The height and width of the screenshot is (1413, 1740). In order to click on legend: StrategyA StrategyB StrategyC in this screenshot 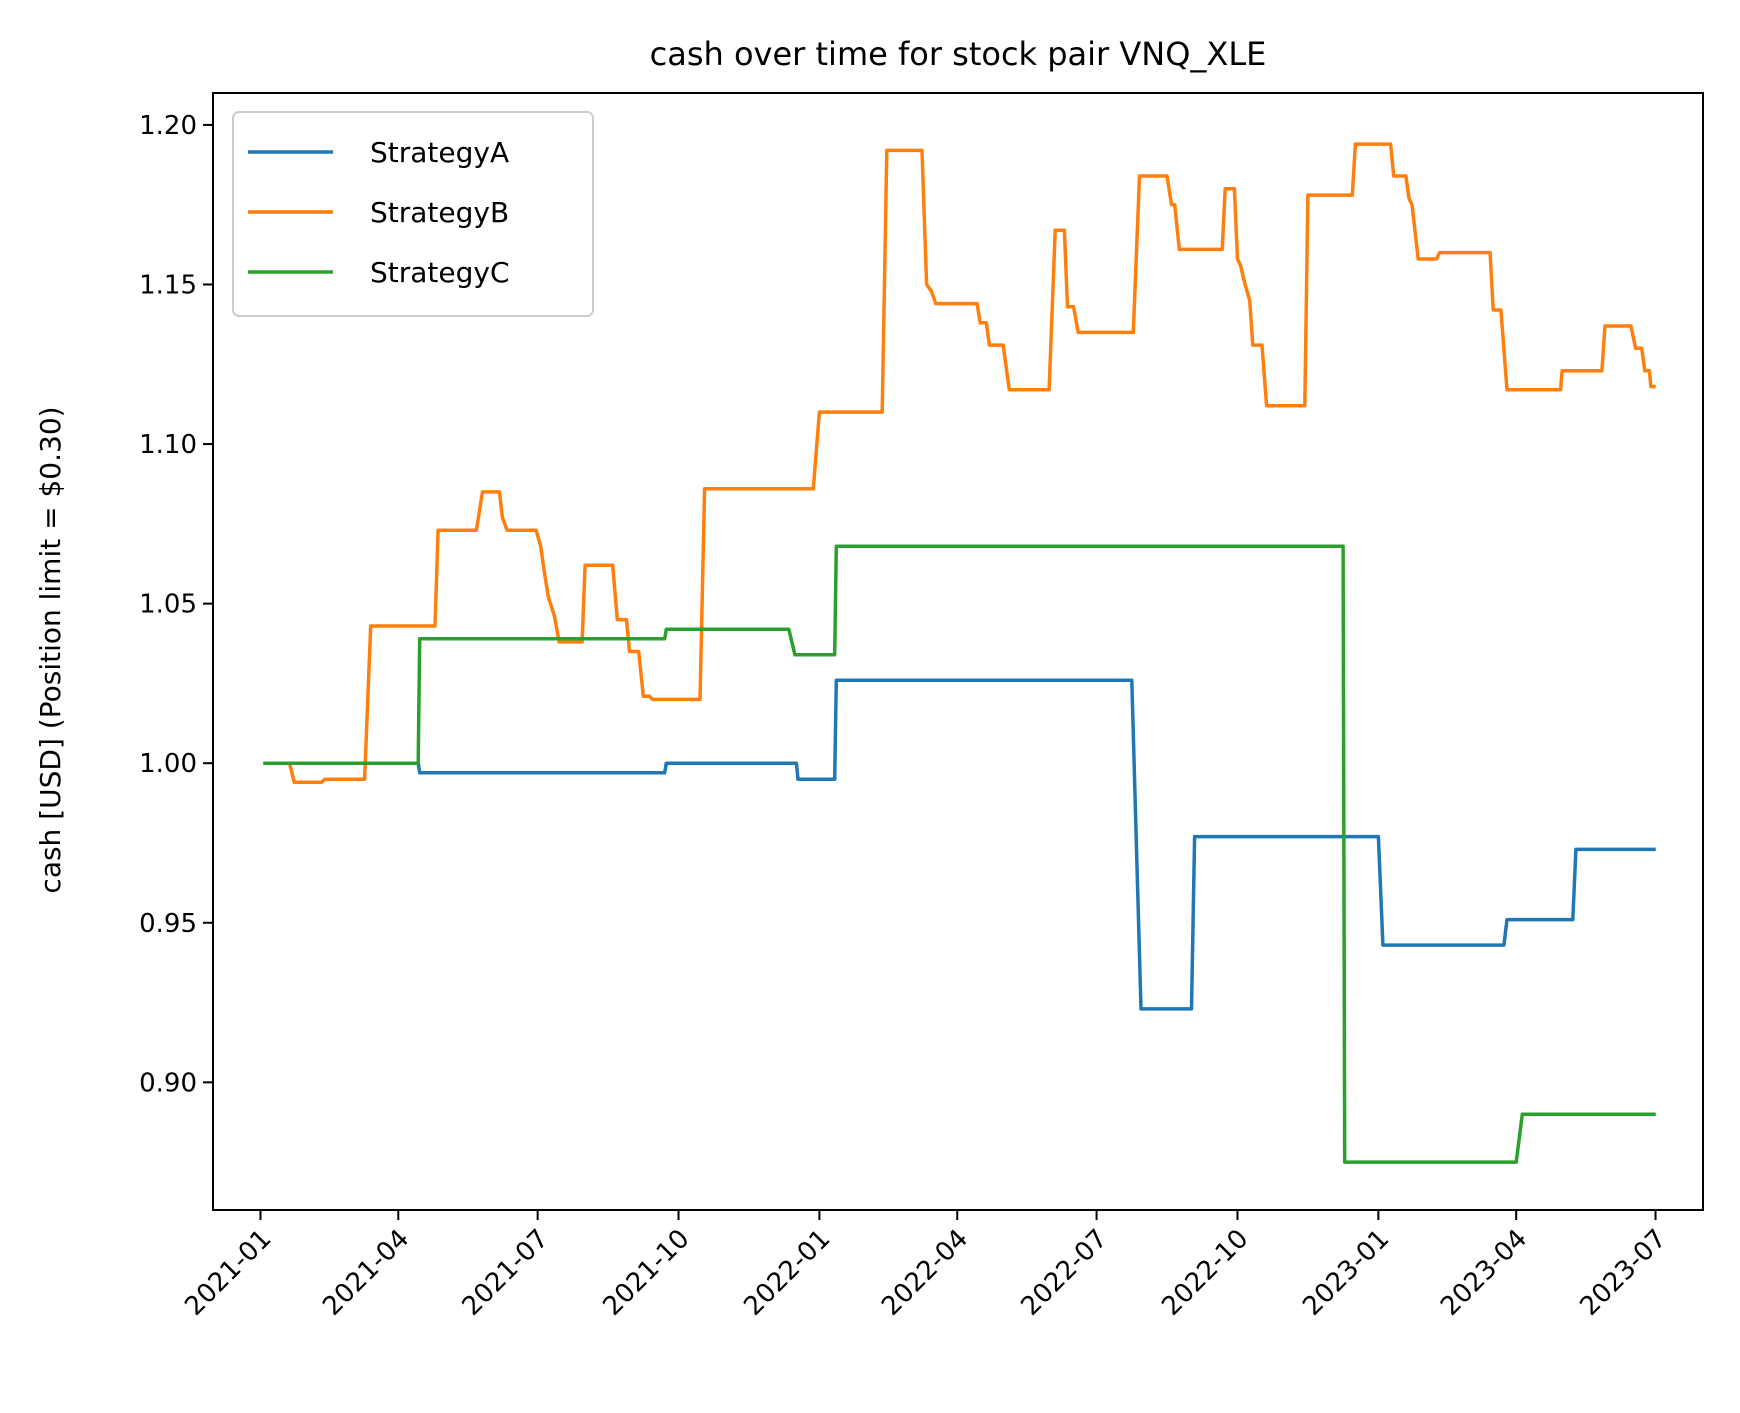, I will do `click(413, 214)`.